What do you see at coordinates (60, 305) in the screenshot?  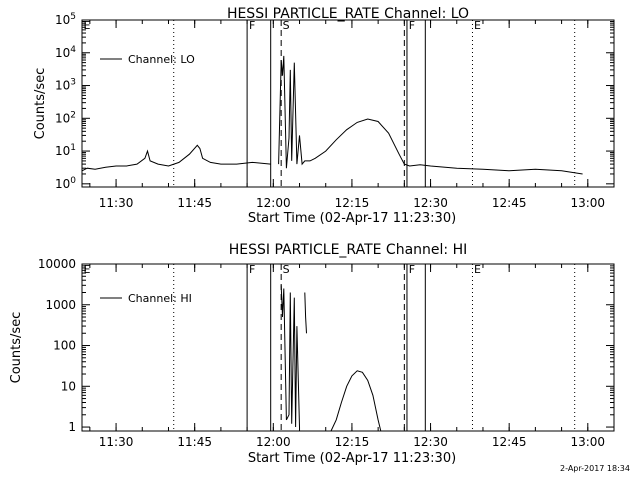 I see `y-tick-label: 1000` at bounding box center [60, 305].